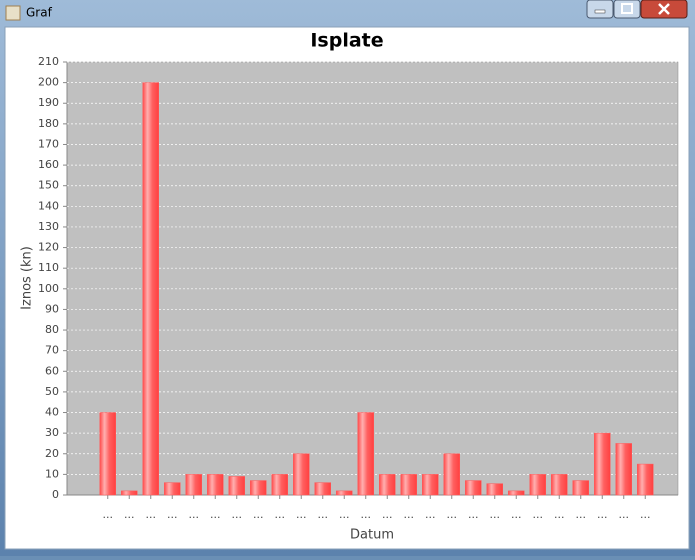 The height and width of the screenshot is (560, 695). What do you see at coordinates (13, 13) in the screenshot?
I see `app-icon` at bounding box center [13, 13].